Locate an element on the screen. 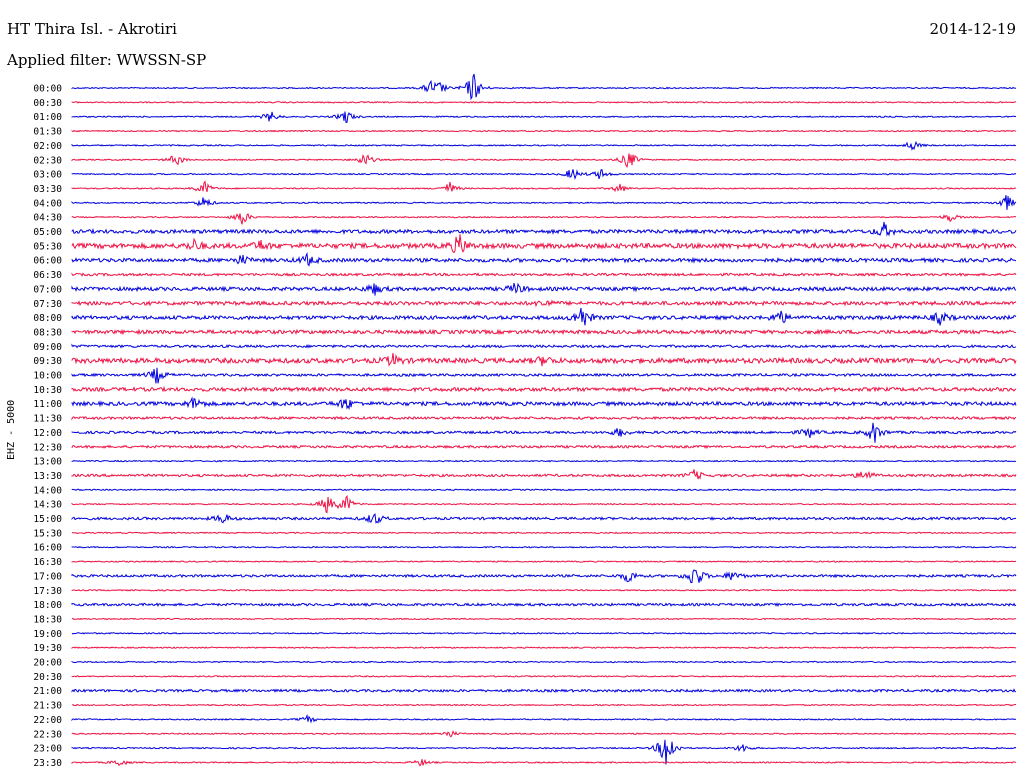 The image size is (1024, 780). time-label: 13:00 is located at coordinates (47, 462).